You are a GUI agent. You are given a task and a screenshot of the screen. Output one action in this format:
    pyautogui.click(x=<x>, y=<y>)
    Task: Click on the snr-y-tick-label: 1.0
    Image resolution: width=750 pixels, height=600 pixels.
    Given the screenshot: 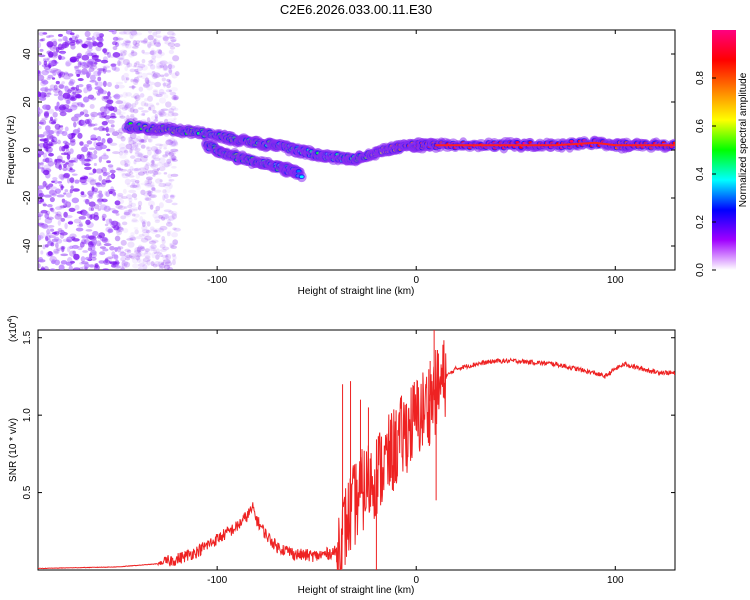 What is the action you would take?
    pyautogui.click(x=27, y=415)
    